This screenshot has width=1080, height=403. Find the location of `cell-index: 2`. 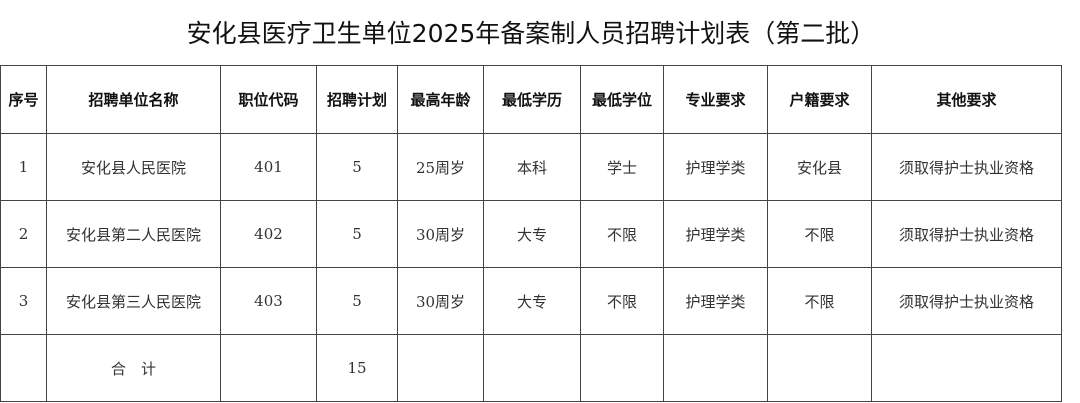

cell-index: 2 is located at coordinates (23, 234).